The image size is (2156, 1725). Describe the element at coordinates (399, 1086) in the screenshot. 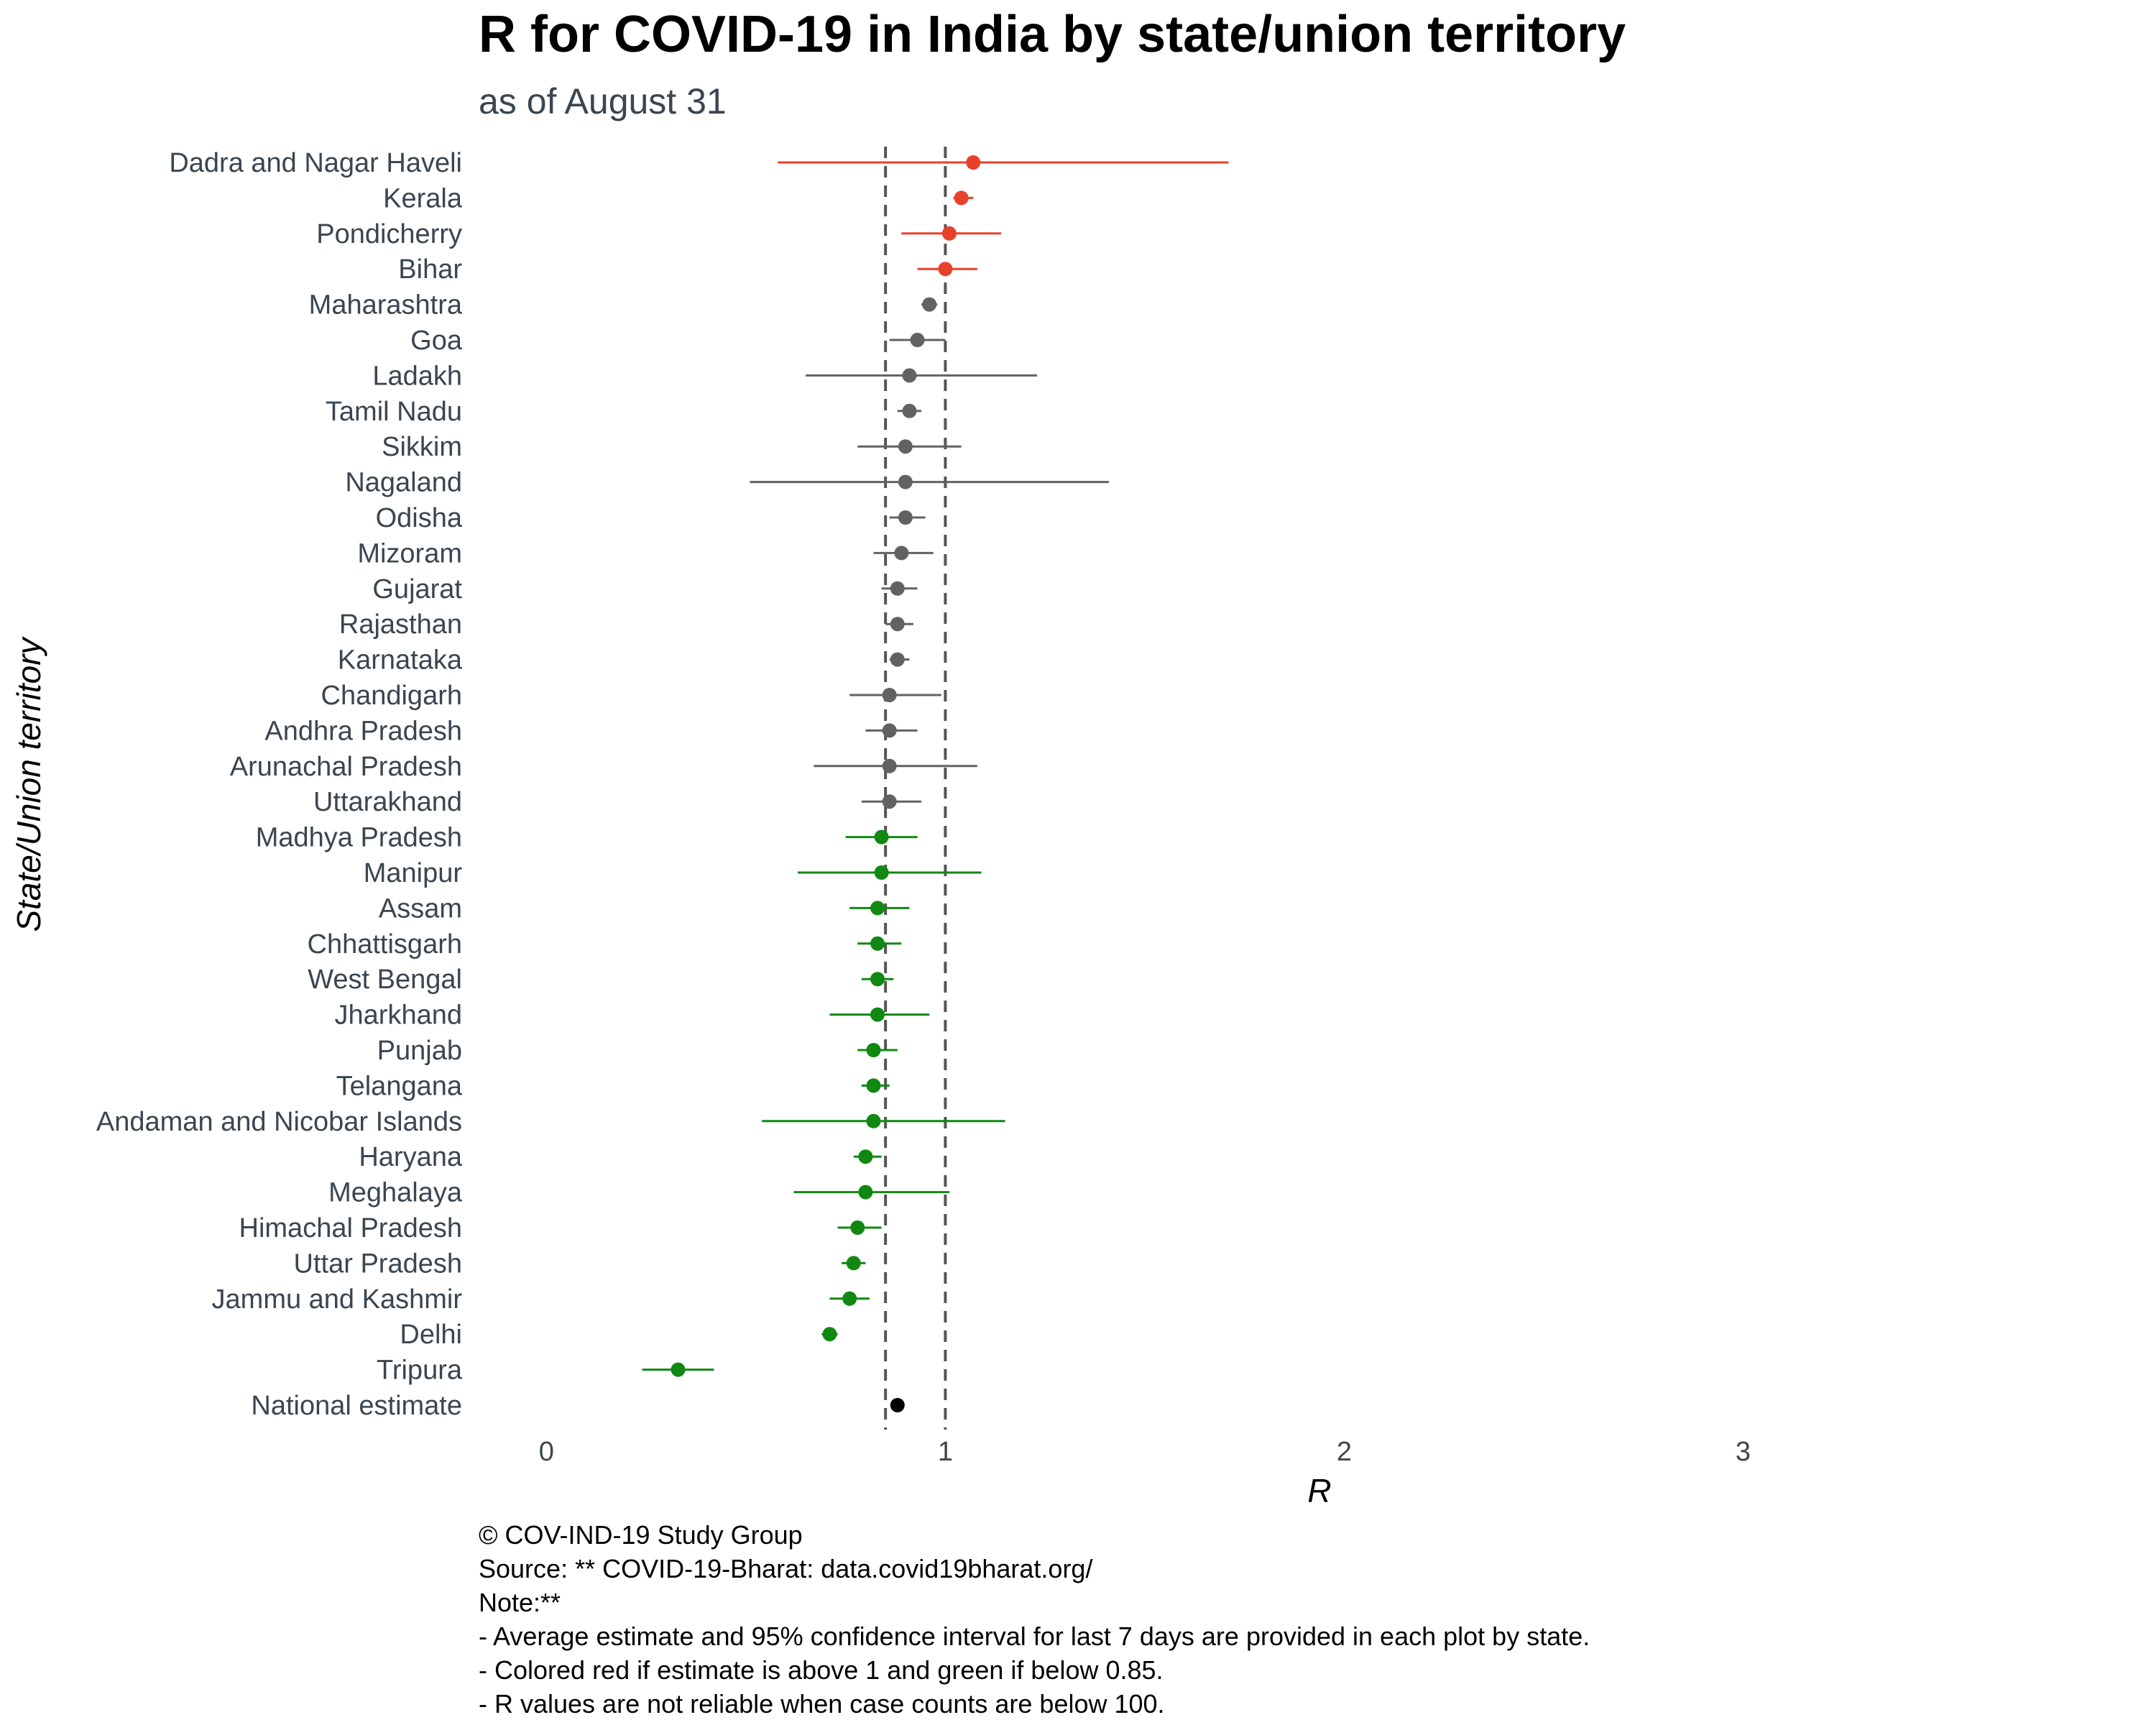

I see `state-label: Telangana` at that location.